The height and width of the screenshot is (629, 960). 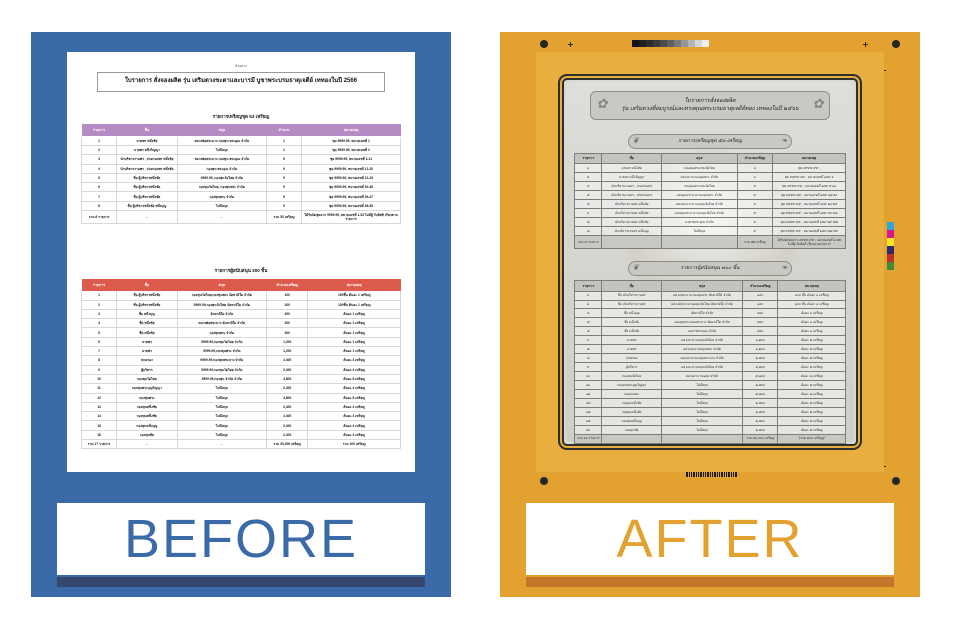 What do you see at coordinates (588, 402) in the screenshot?
I see `table-cell: ๑๓` at bounding box center [588, 402].